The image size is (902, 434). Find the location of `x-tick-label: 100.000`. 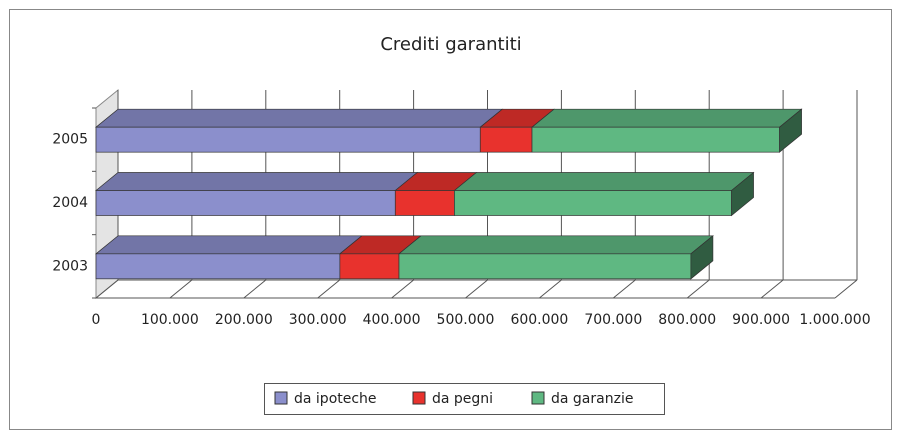

x-tick-label: 100.000 is located at coordinates (170, 320).